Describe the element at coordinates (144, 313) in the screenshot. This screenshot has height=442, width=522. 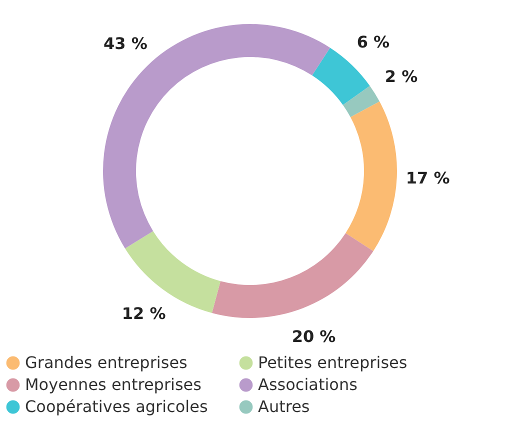
I see `data-label: 12 %` at that location.